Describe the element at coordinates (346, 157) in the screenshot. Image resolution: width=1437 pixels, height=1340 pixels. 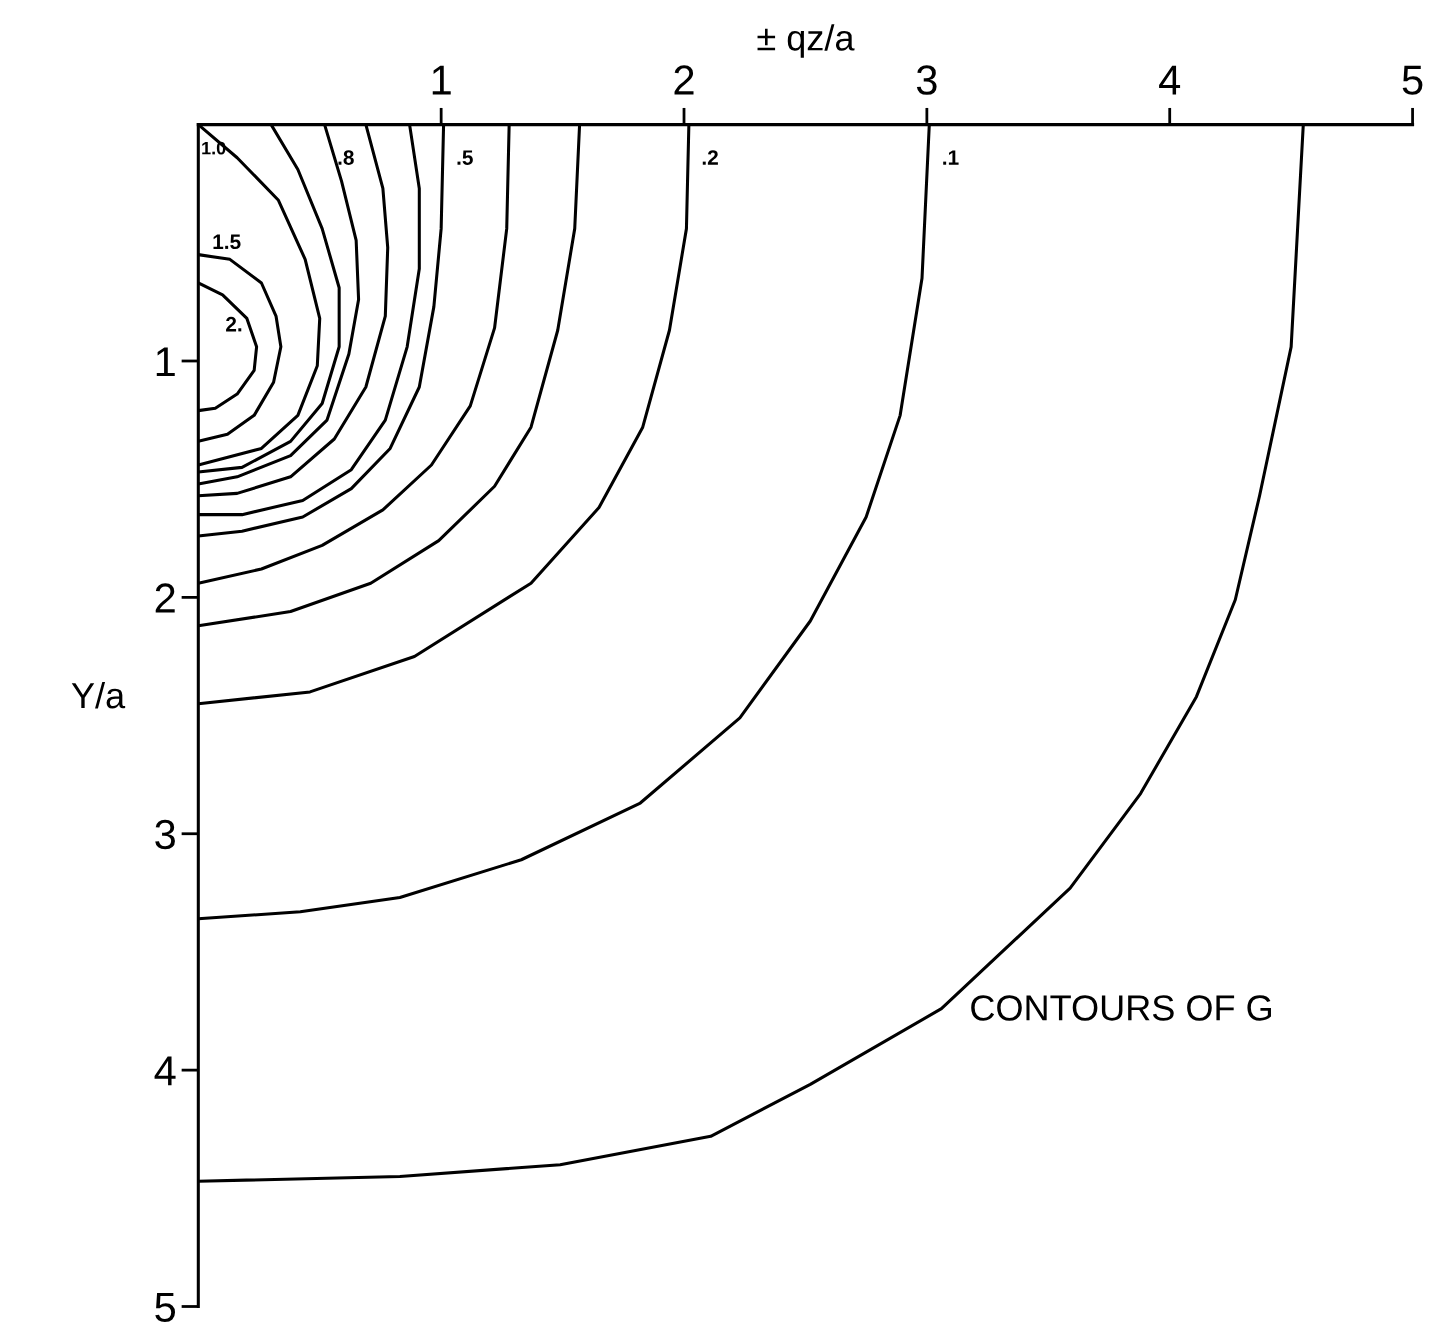
I see `series-label: .8` at that location.